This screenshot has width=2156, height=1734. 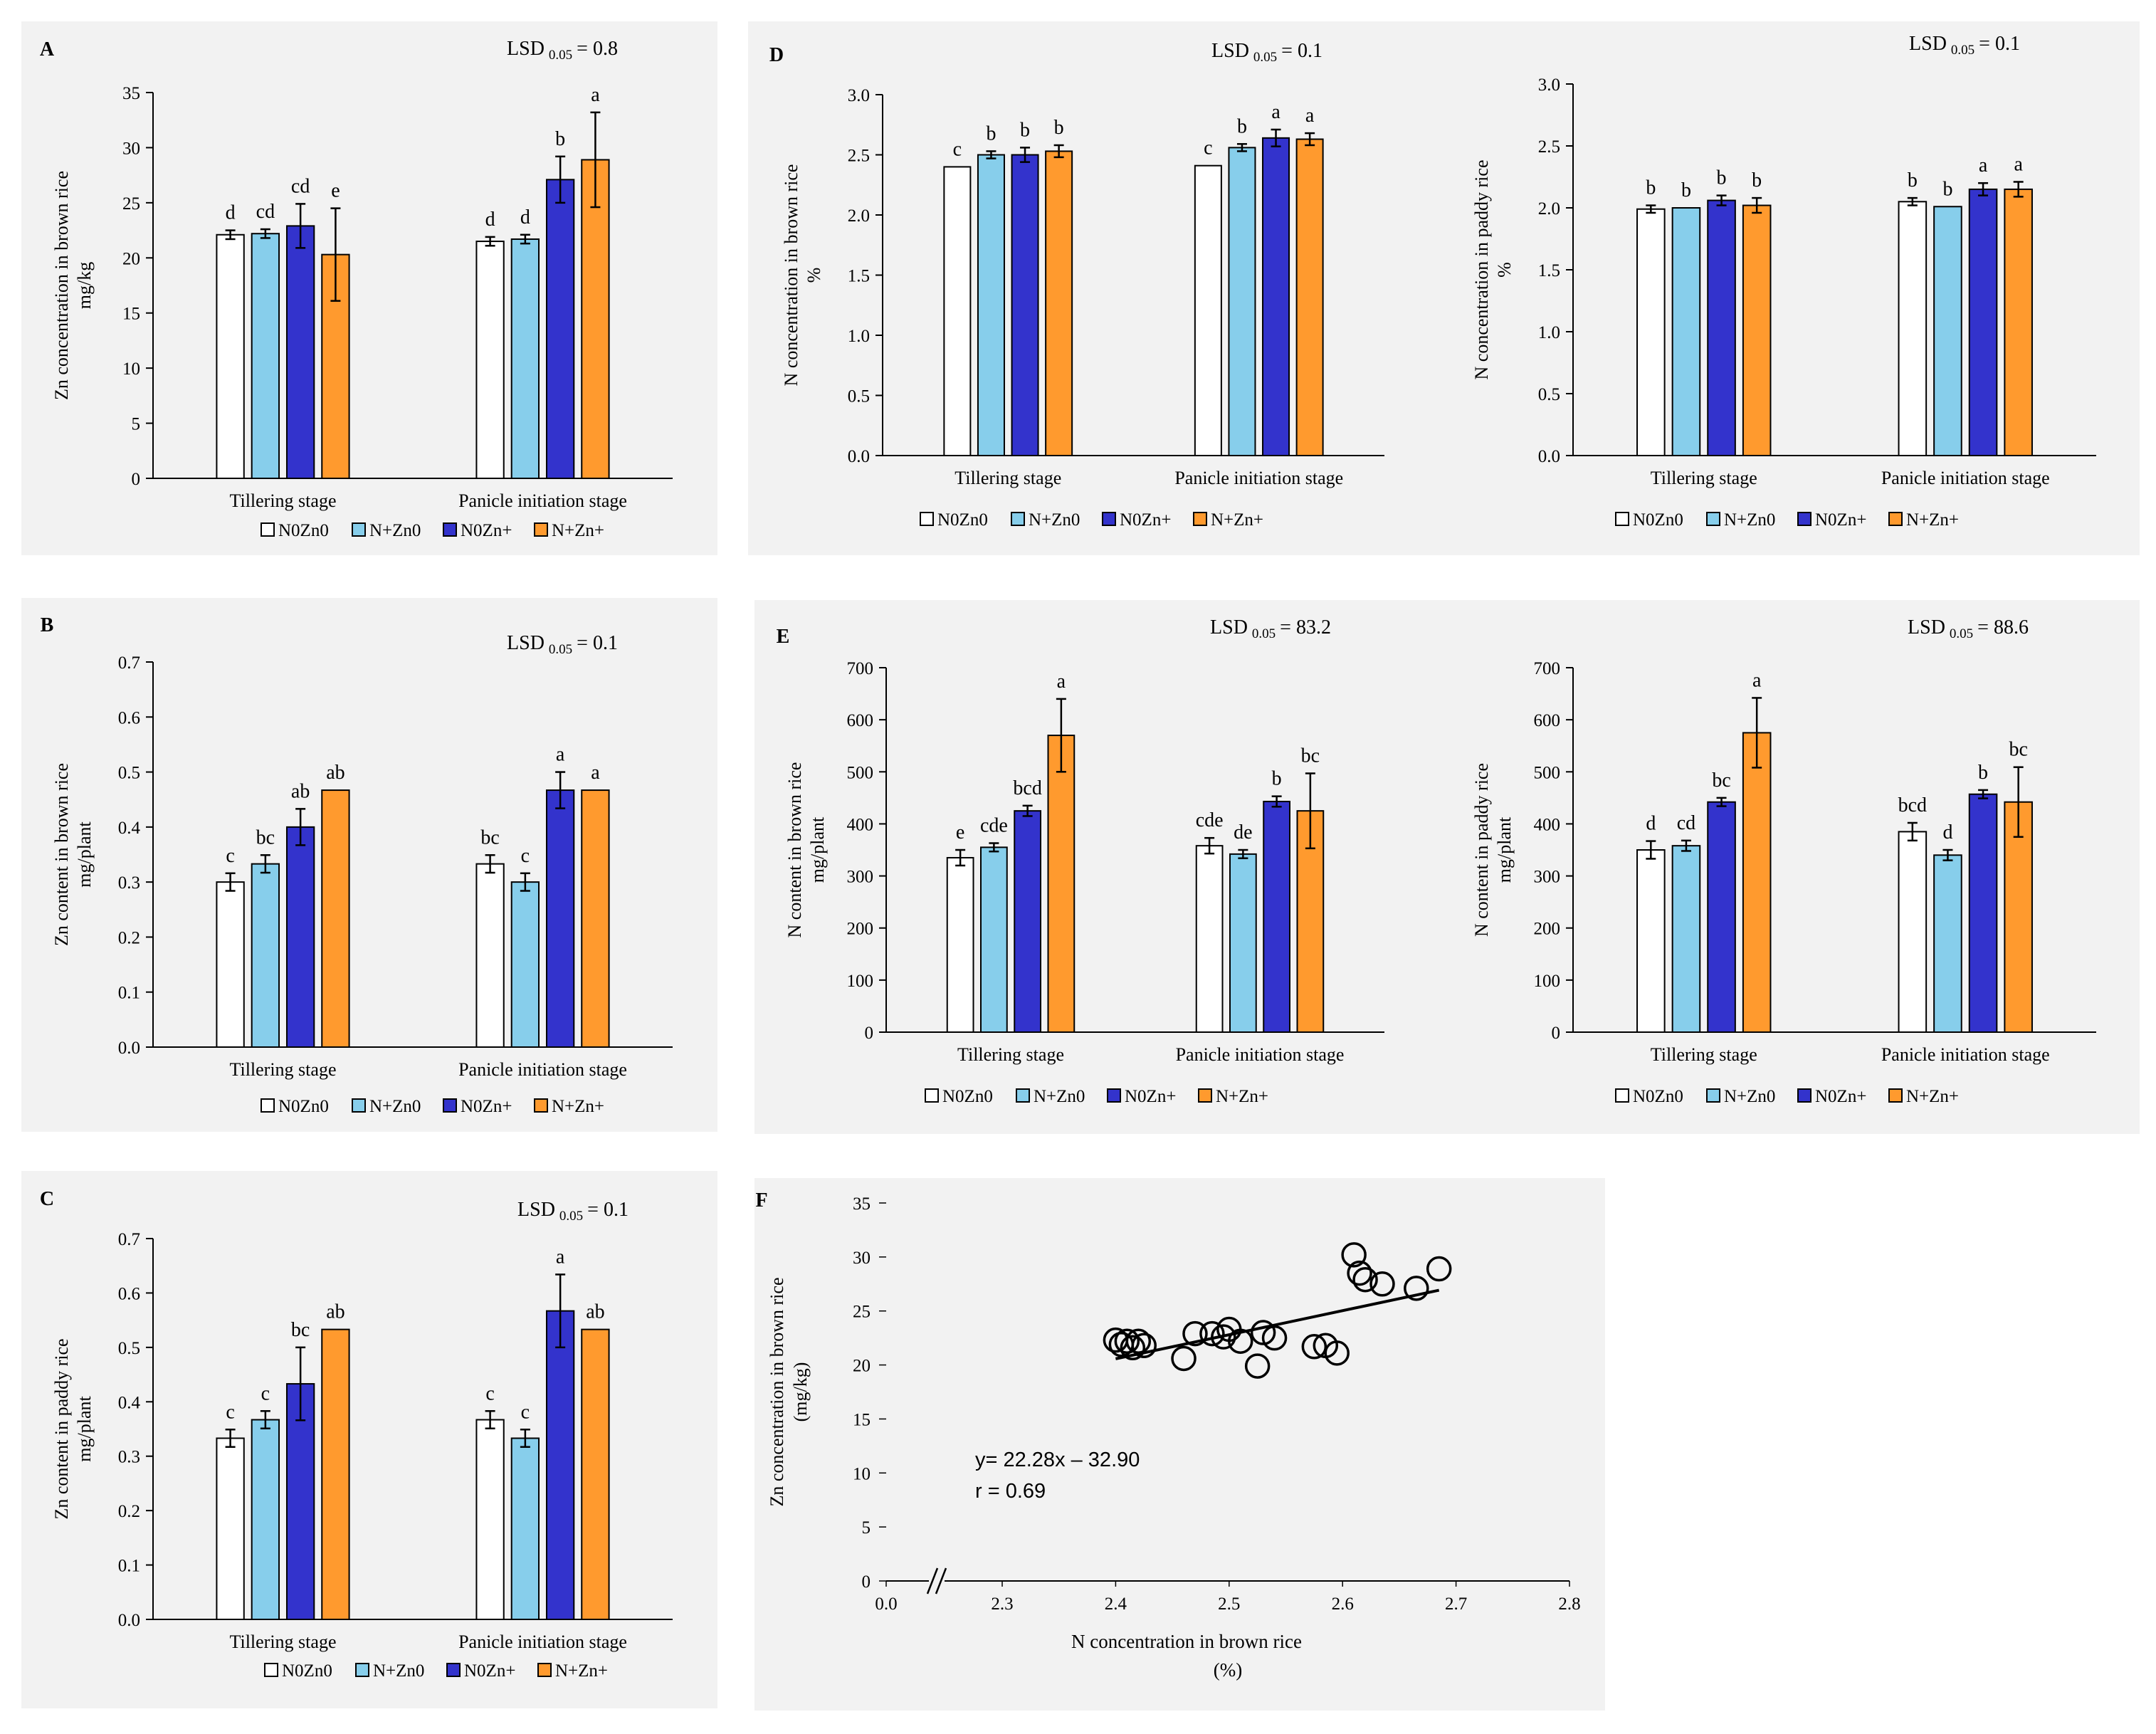 What do you see at coordinates (1027, 788) in the screenshot?
I see `significance-letter: bcd` at bounding box center [1027, 788].